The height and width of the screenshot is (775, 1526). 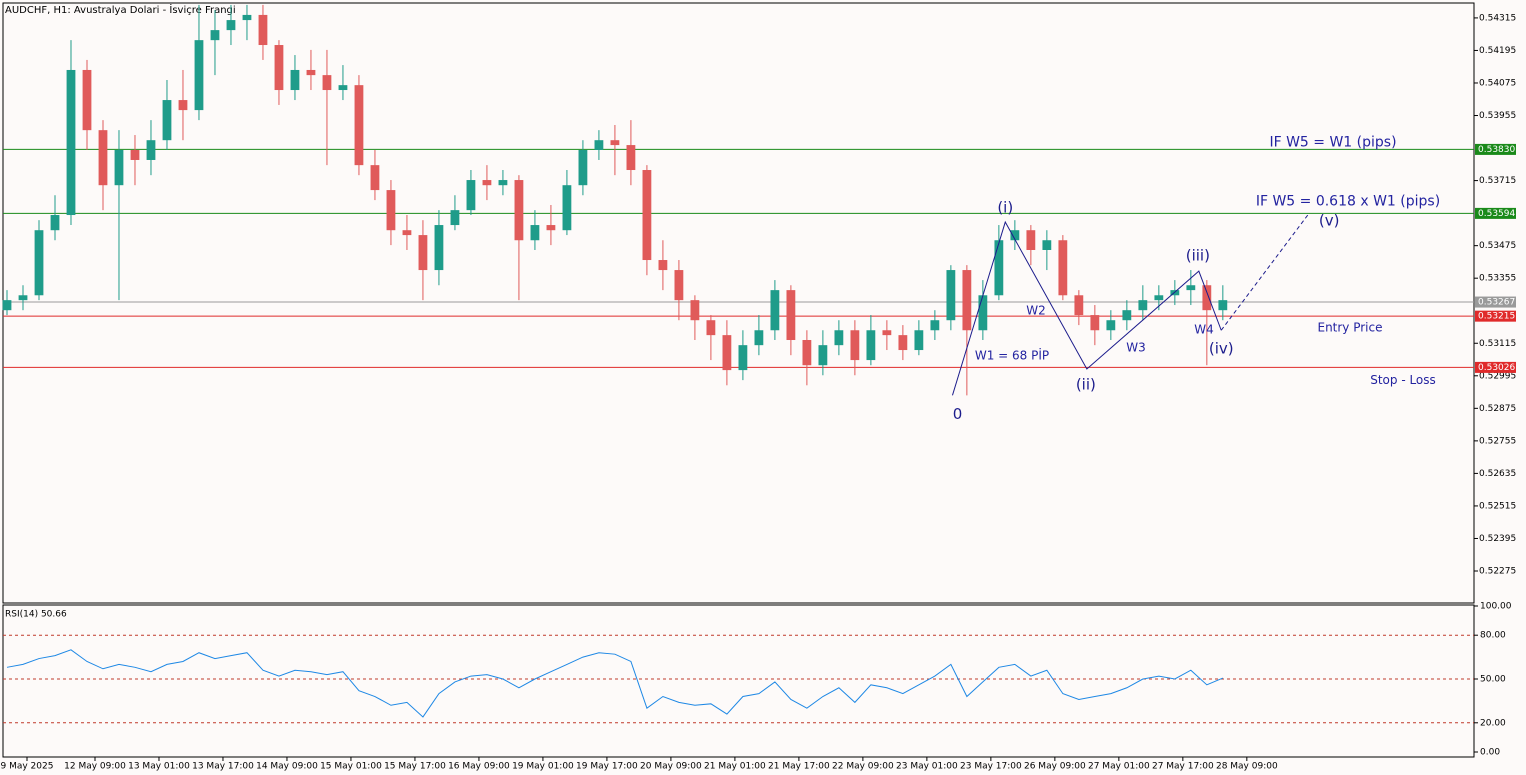 I want to click on x-tick-label: 20 May 09:00, so click(x=671, y=767).